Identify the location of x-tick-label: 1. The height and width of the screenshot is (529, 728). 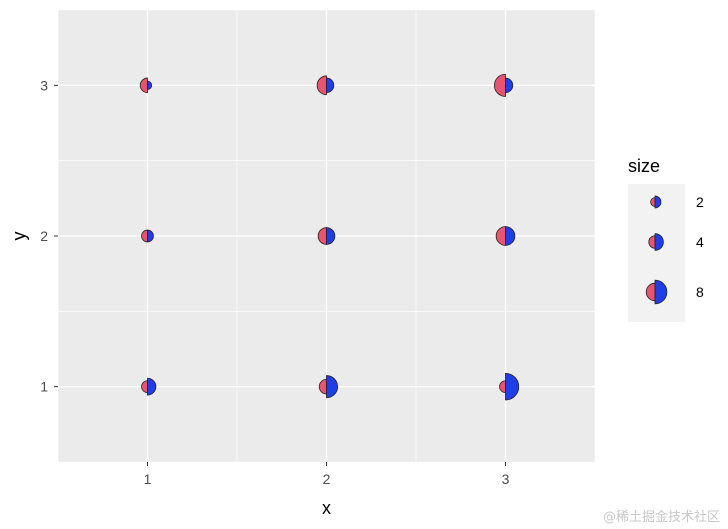
(148, 479).